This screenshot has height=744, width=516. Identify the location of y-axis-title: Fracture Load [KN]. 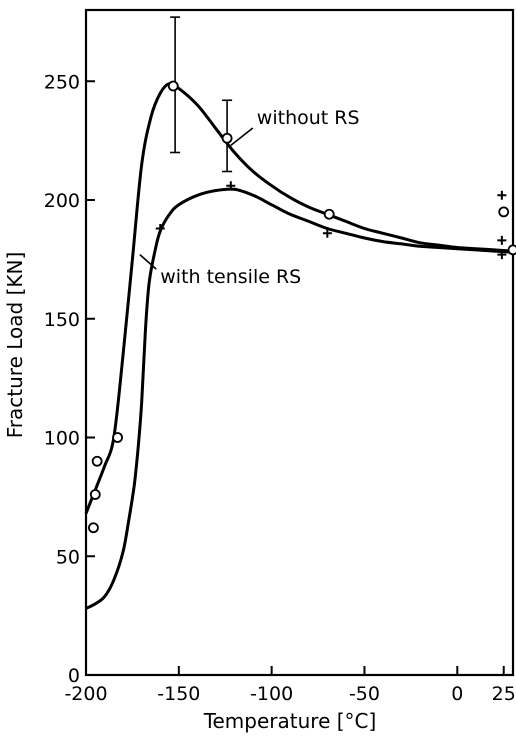
(15, 345).